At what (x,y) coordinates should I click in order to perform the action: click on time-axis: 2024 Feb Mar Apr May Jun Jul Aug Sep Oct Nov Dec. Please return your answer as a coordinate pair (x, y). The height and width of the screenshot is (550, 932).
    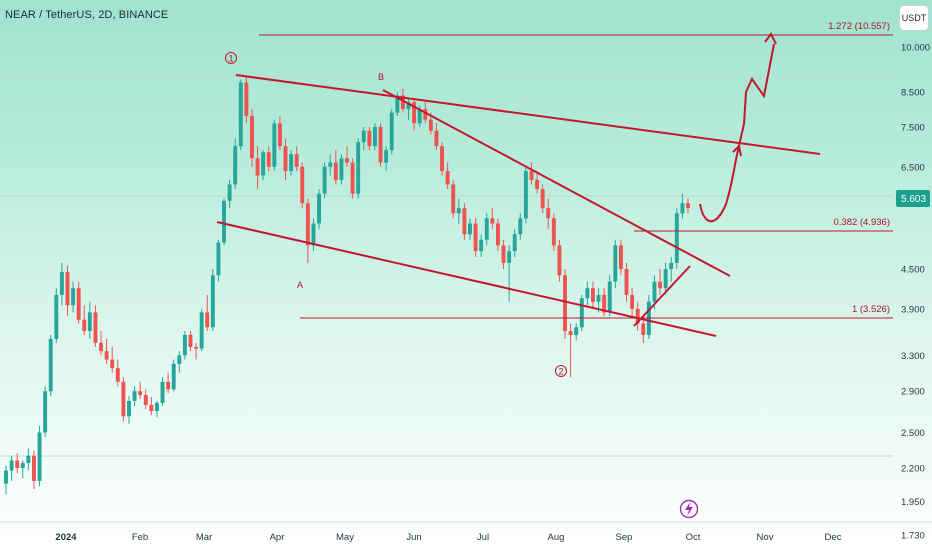
    Looking at the image, I should click on (466, 532).